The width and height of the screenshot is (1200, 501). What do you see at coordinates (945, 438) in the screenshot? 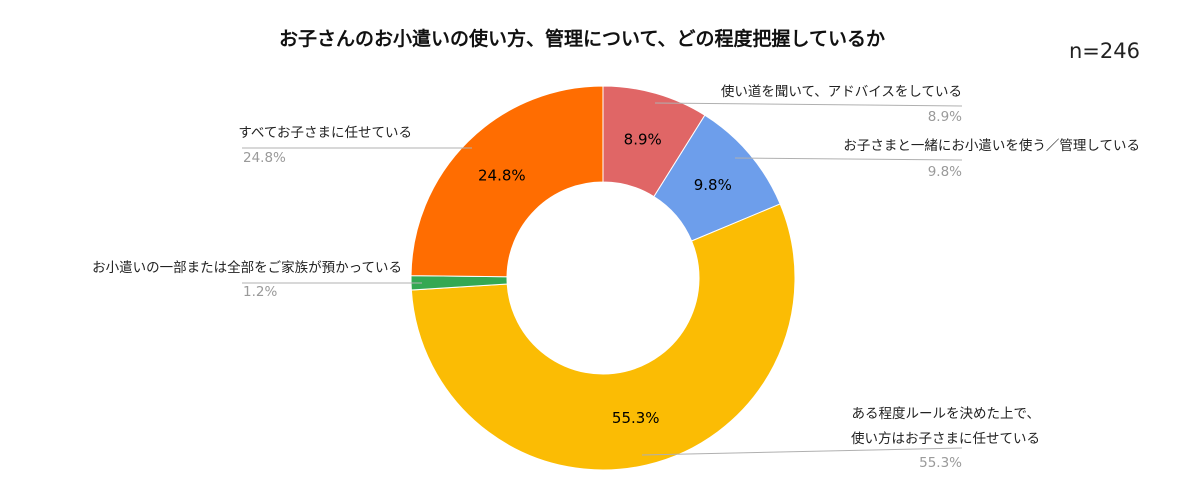
I see `slice-name-label-3: 使い方はお子さまに任せている` at bounding box center [945, 438].